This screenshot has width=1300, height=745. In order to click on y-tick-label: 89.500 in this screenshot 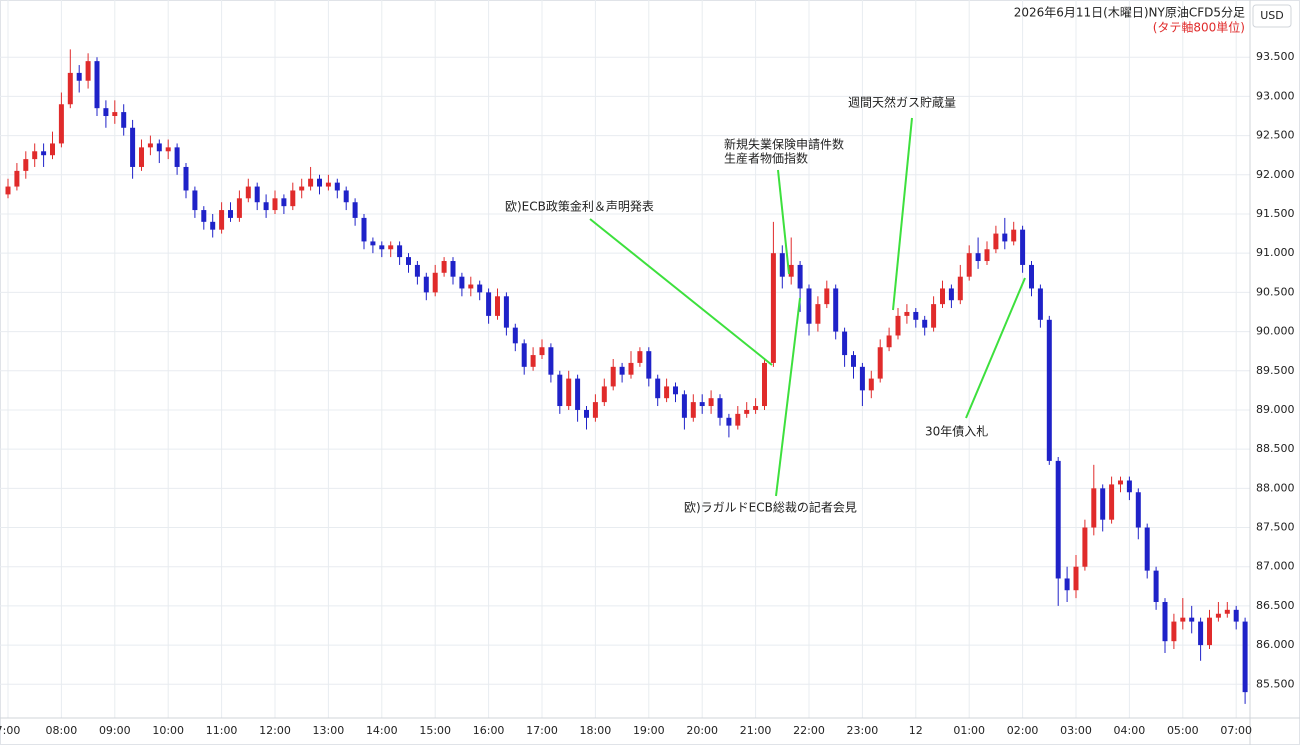, I will do `click(1275, 370)`.